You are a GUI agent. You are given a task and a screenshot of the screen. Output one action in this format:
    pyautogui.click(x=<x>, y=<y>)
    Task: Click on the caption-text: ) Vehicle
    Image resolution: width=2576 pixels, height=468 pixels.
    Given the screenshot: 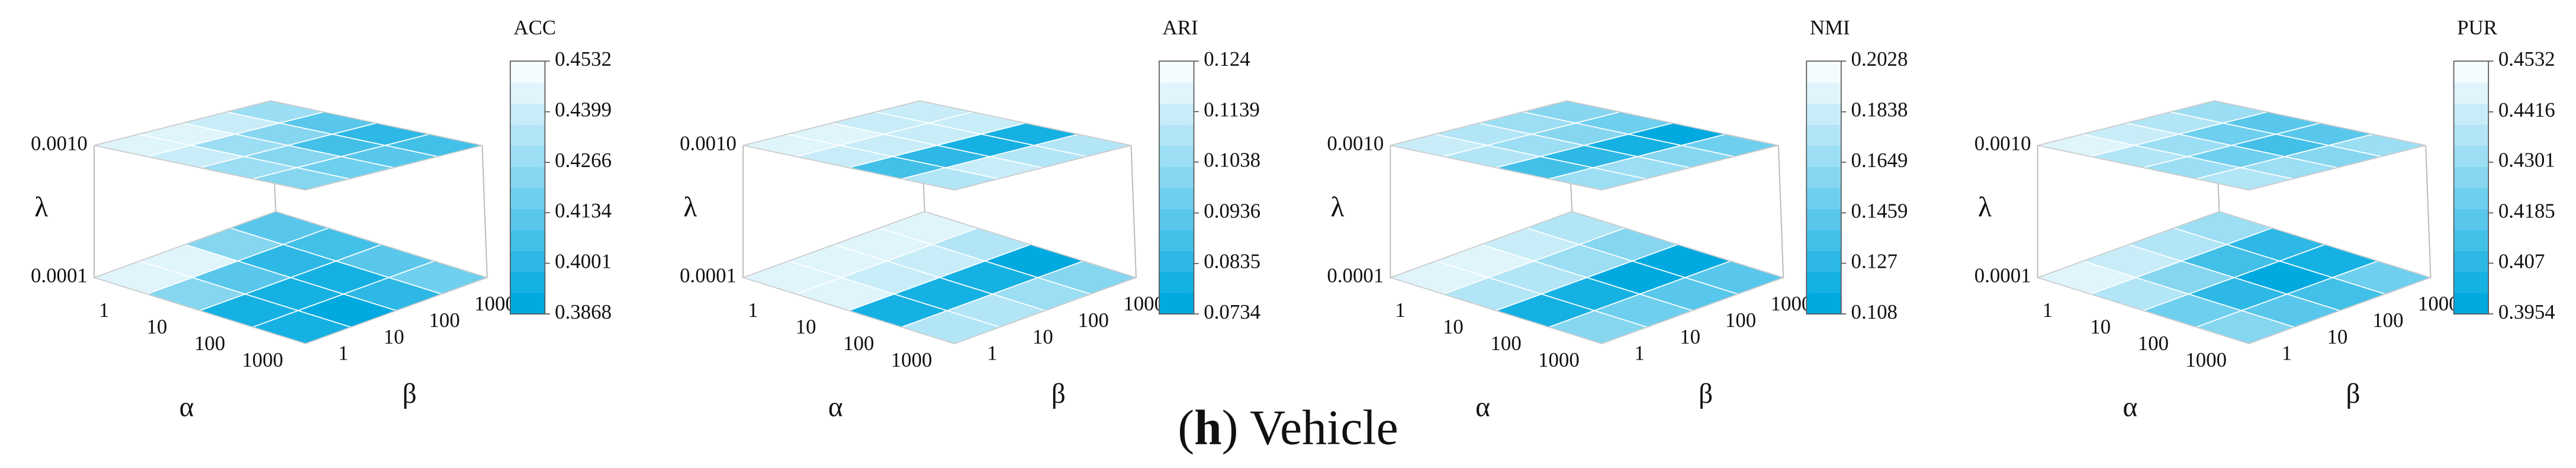 What is the action you would take?
    pyautogui.click(x=1310, y=428)
    